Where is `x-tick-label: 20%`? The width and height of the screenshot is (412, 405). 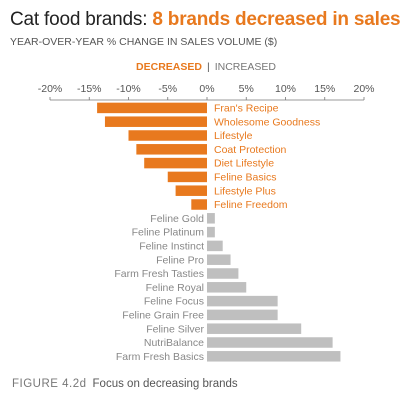
x-tick-label: 20% is located at coordinates (363, 89).